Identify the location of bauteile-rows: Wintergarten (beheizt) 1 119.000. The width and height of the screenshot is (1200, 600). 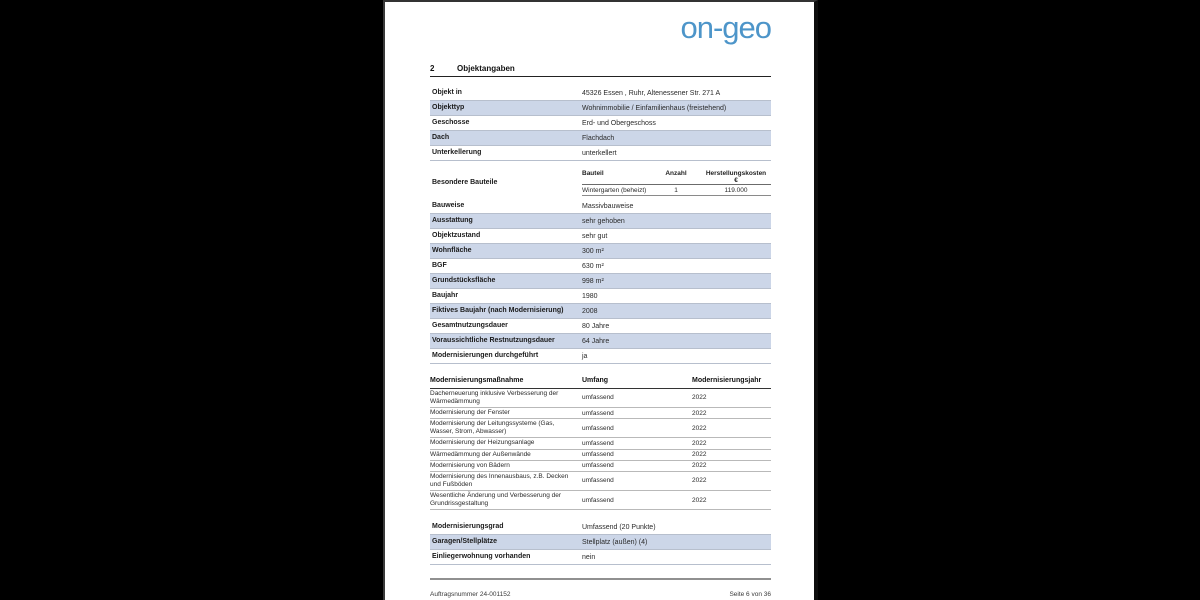
(676, 191).